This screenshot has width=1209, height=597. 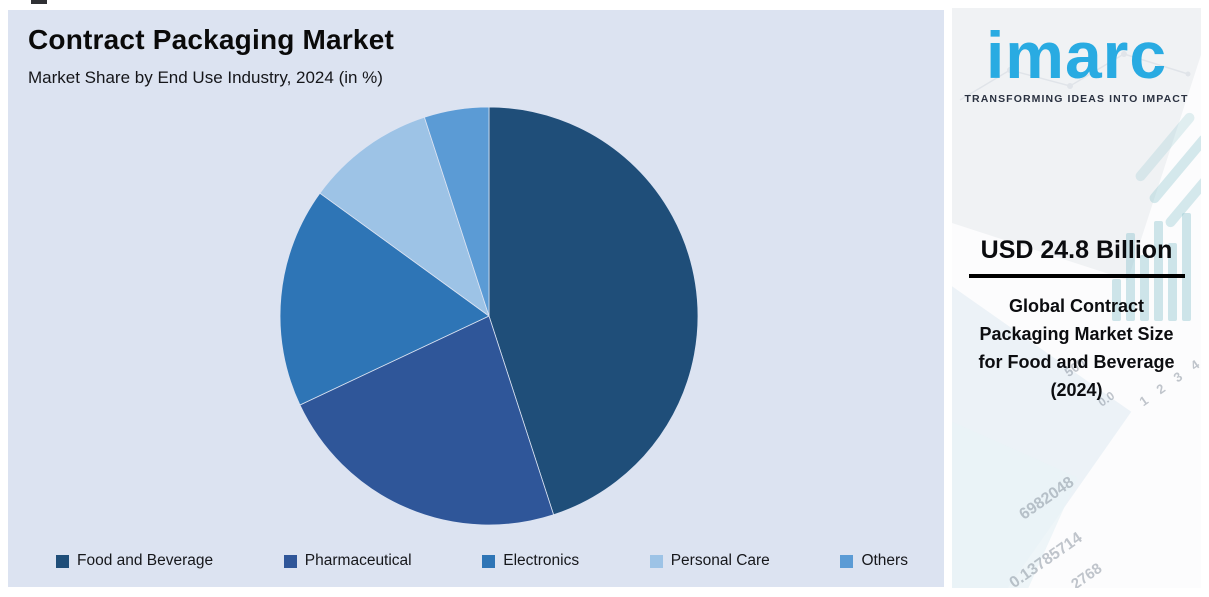 What do you see at coordinates (404, 216) in the screenshot?
I see `pie-slice-personal-care` at bounding box center [404, 216].